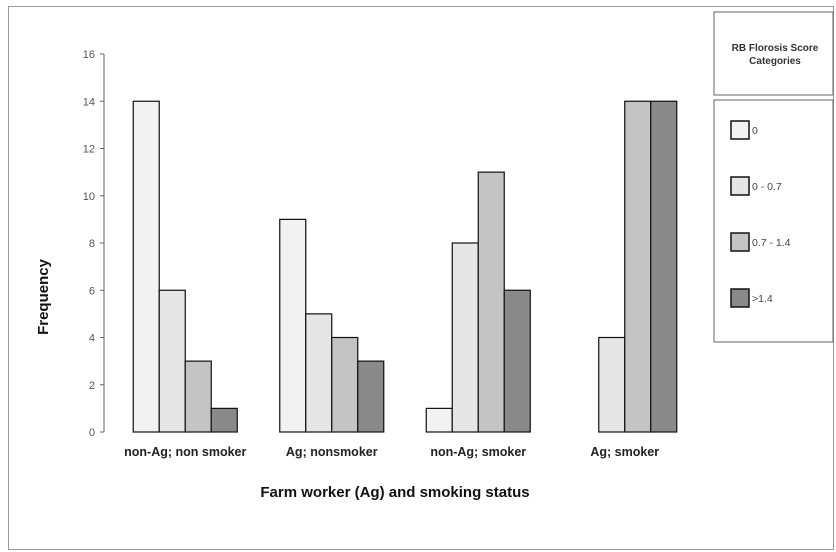  I want to click on y-tick-label: 6, so click(92, 291).